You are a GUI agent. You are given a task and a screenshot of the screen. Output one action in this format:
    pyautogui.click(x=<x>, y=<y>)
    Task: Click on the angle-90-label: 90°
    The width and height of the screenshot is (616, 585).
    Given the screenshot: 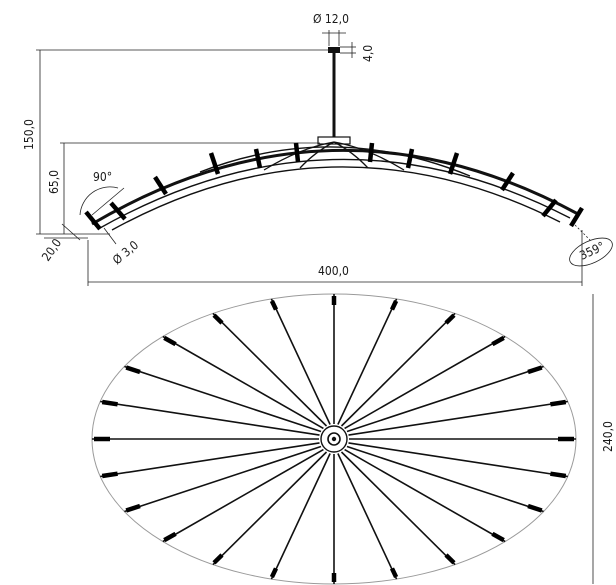 What is the action you would take?
    pyautogui.click(x=102, y=177)
    